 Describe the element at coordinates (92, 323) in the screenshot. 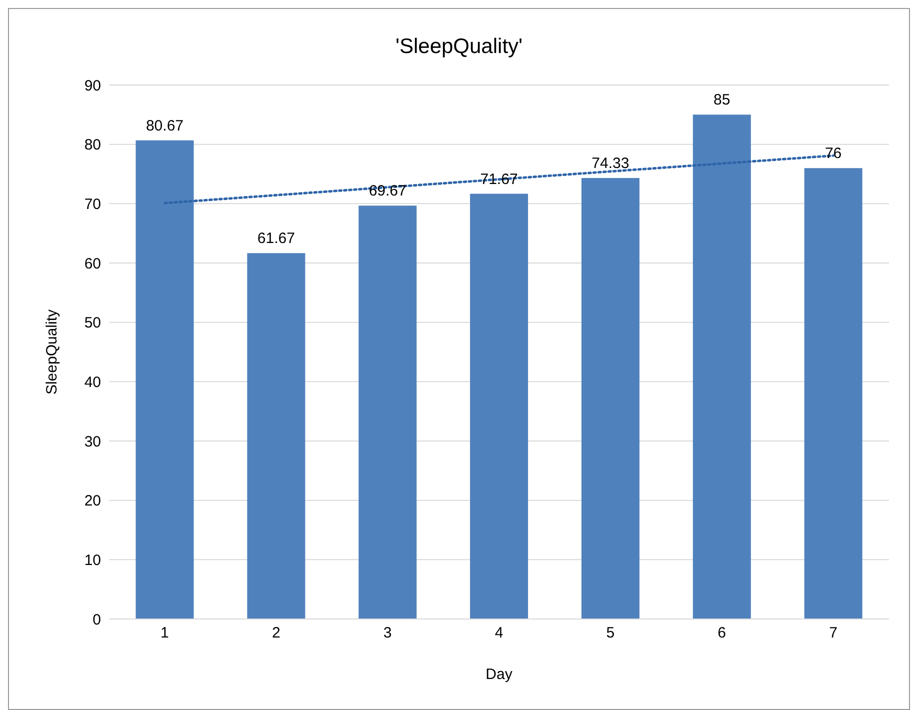

I see `y-tick-label: 50` at that location.